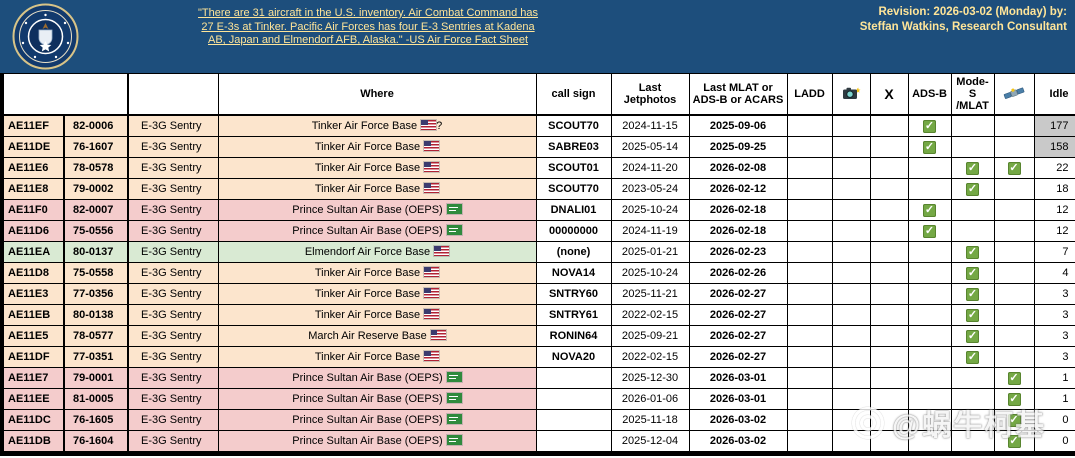 The width and height of the screenshot is (1075, 458). Describe the element at coordinates (96, 210) in the screenshot. I see `tail-number-cell: 82-0007` at that location.